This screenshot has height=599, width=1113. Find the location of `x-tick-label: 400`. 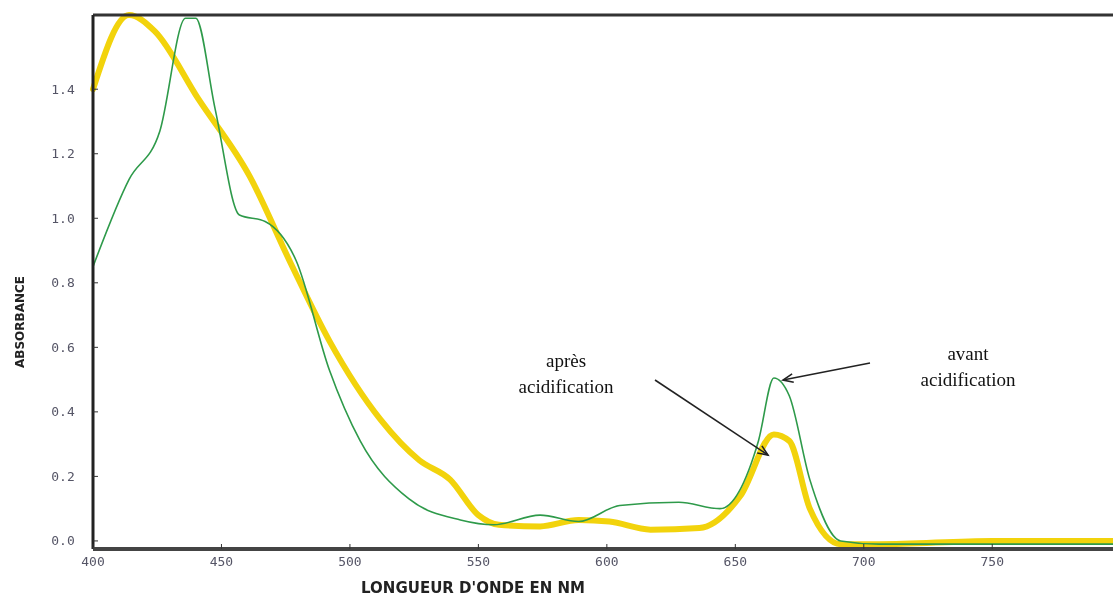

x-tick-label: 400 is located at coordinates (93, 561).